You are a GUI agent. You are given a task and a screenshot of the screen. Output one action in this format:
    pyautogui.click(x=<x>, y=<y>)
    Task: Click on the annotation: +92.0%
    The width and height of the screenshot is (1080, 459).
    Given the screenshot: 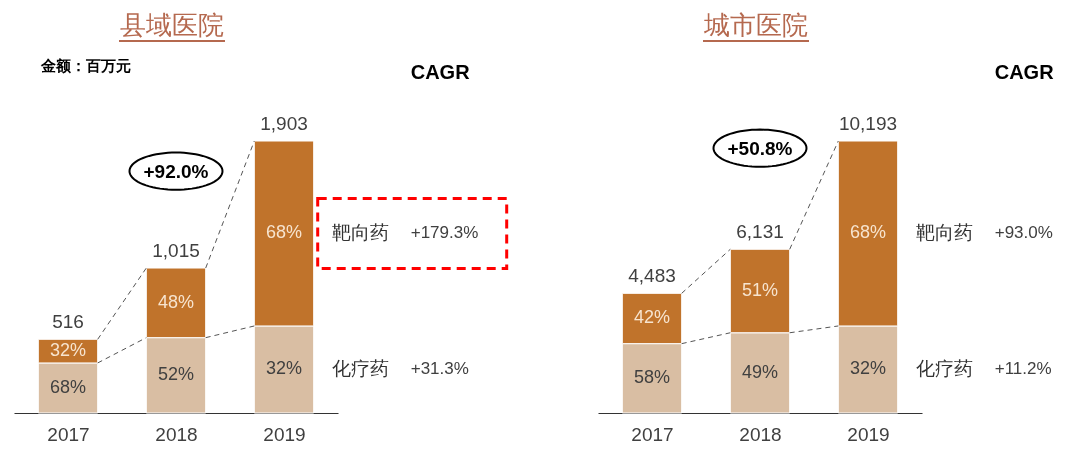 What is the action you would take?
    pyautogui.click(x=176, y=172)
    